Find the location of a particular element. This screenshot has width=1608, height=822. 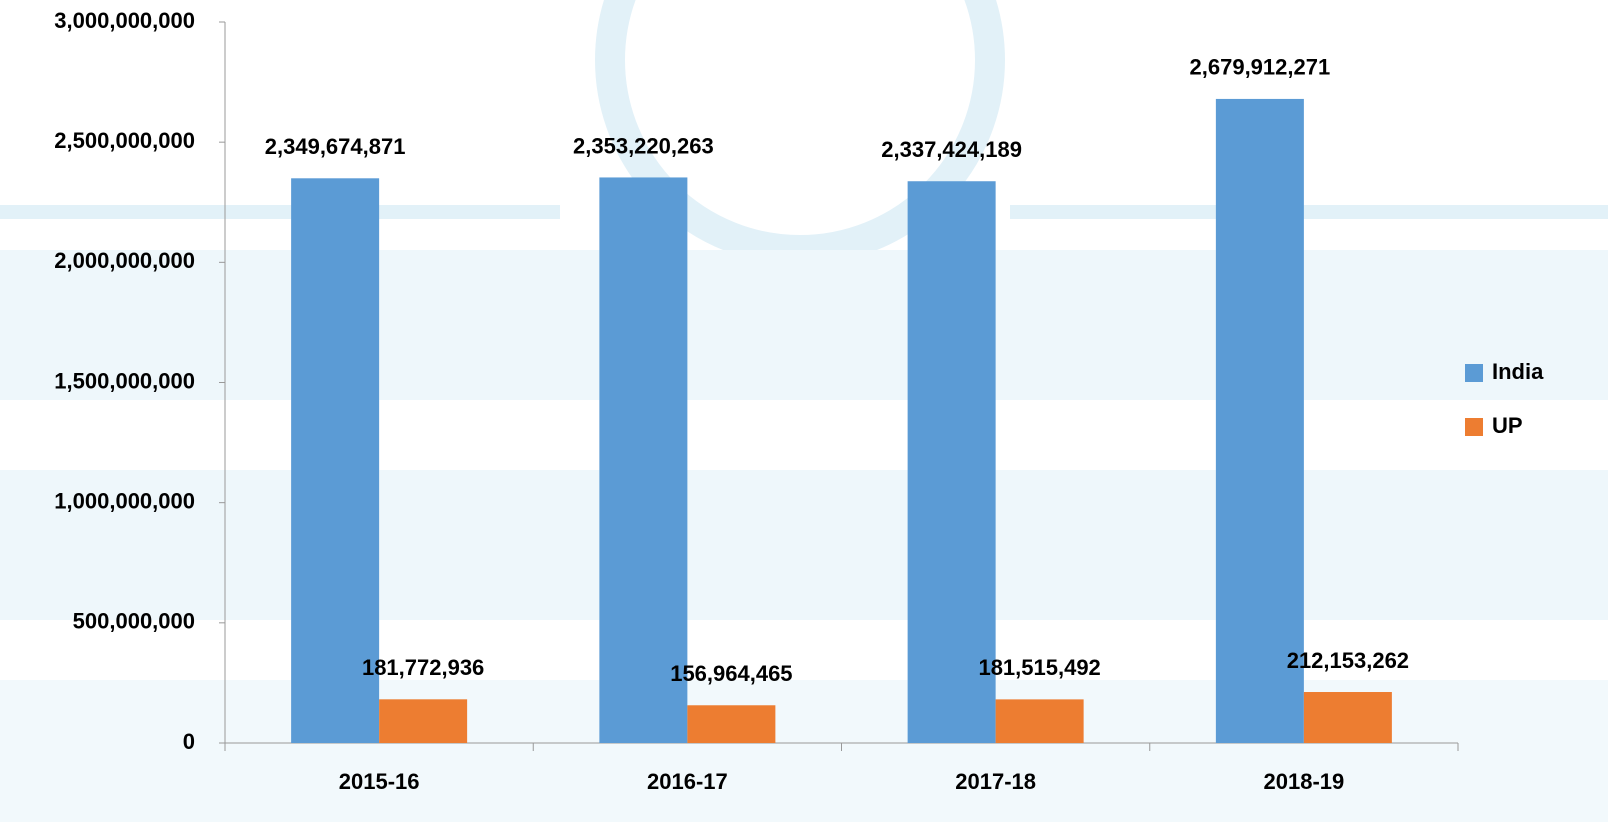

value-label: 156,964,465 is located at coordinates (731, 673).